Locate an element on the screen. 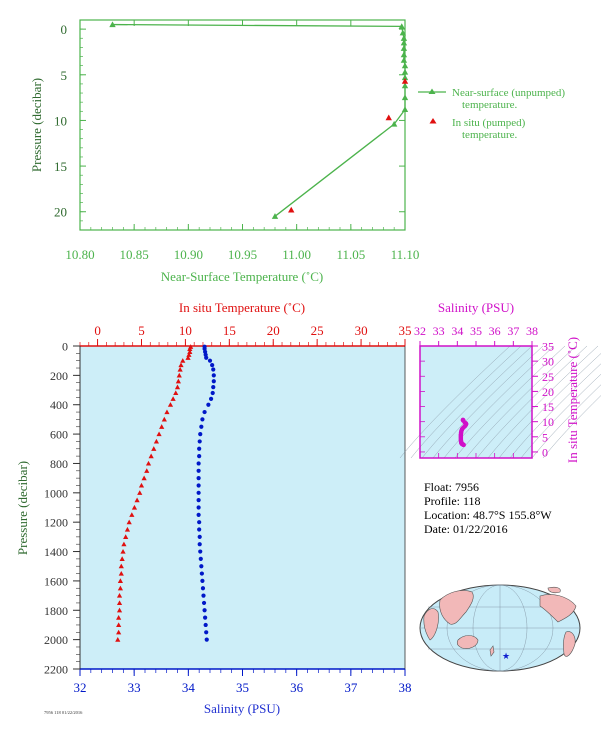  y-tick-label: 2000 is located at coordinates (56, 640).